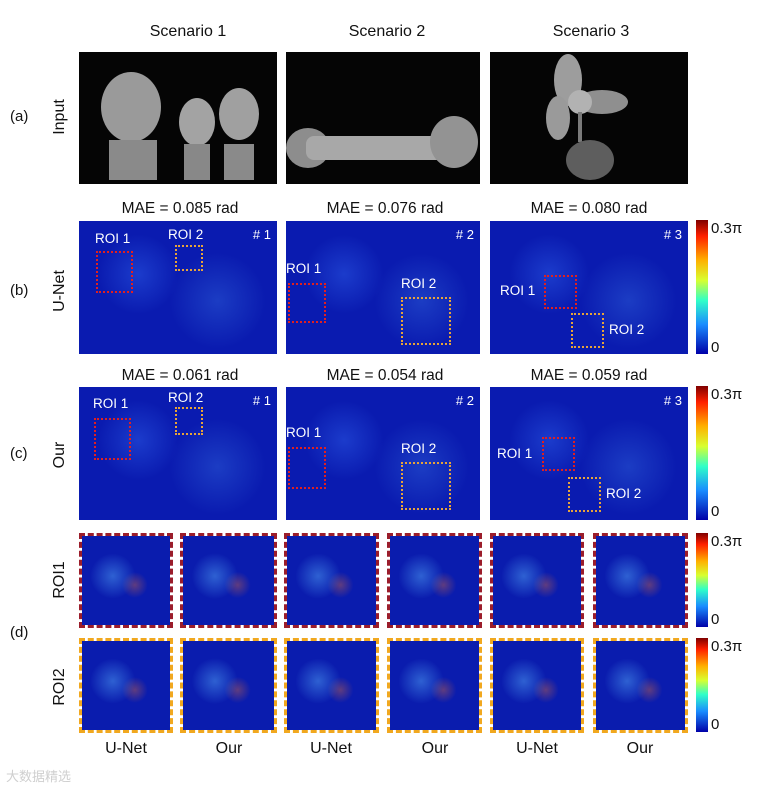 Image resolution: width=760 pixels, height=793 pixels. I want to click on colorbar-d-roi2-max: 0.3π, so click(727, 646).